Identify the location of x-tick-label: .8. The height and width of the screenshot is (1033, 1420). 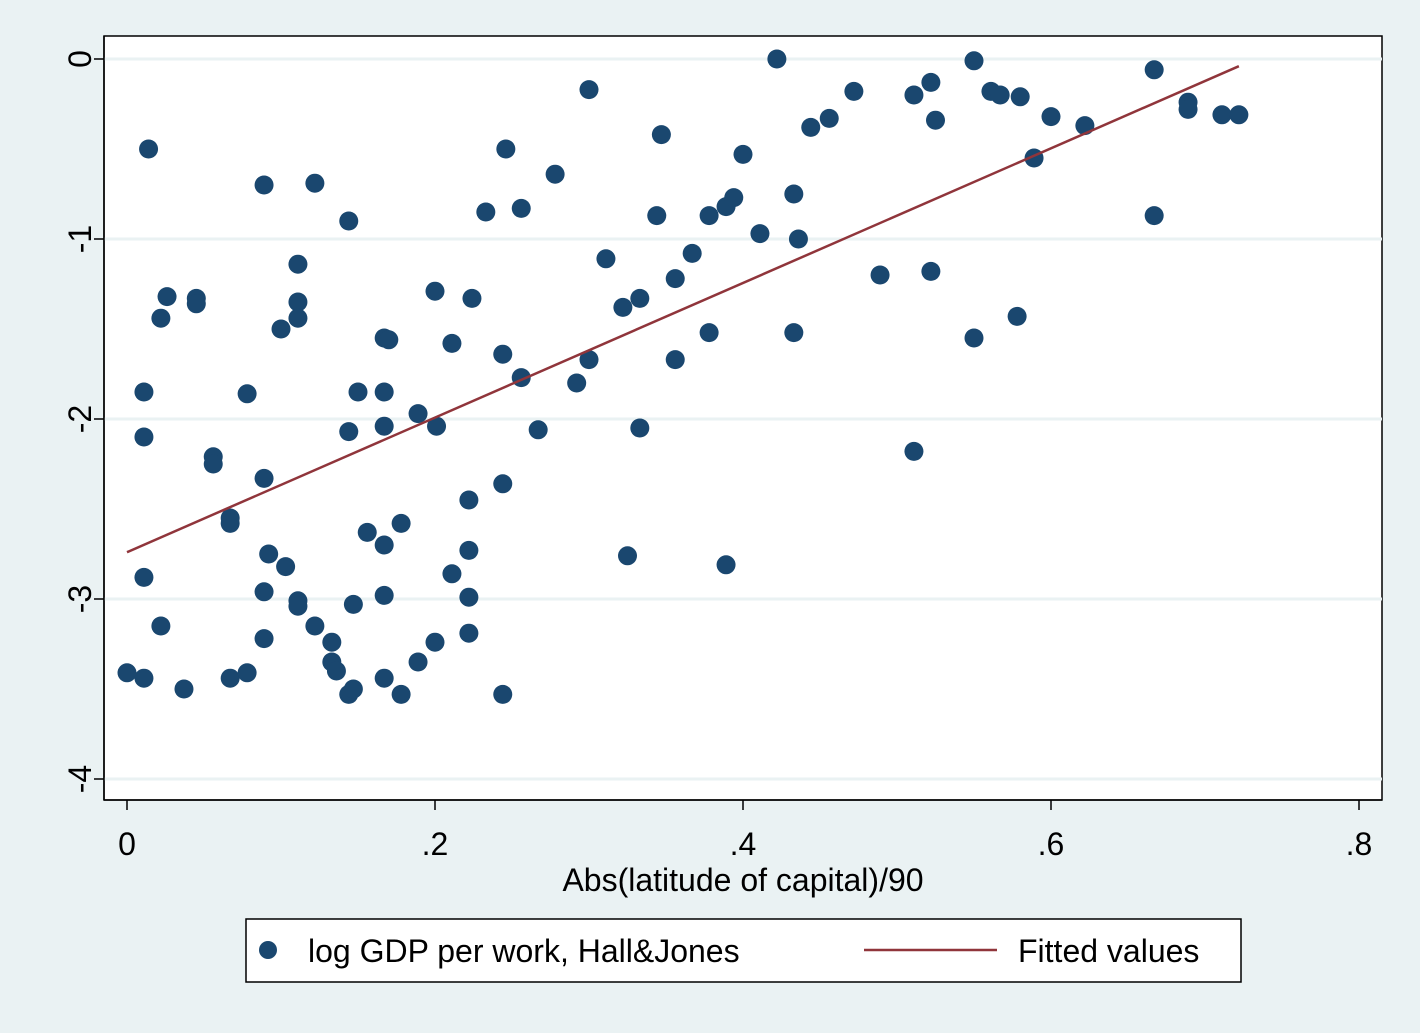
(1359, 844).